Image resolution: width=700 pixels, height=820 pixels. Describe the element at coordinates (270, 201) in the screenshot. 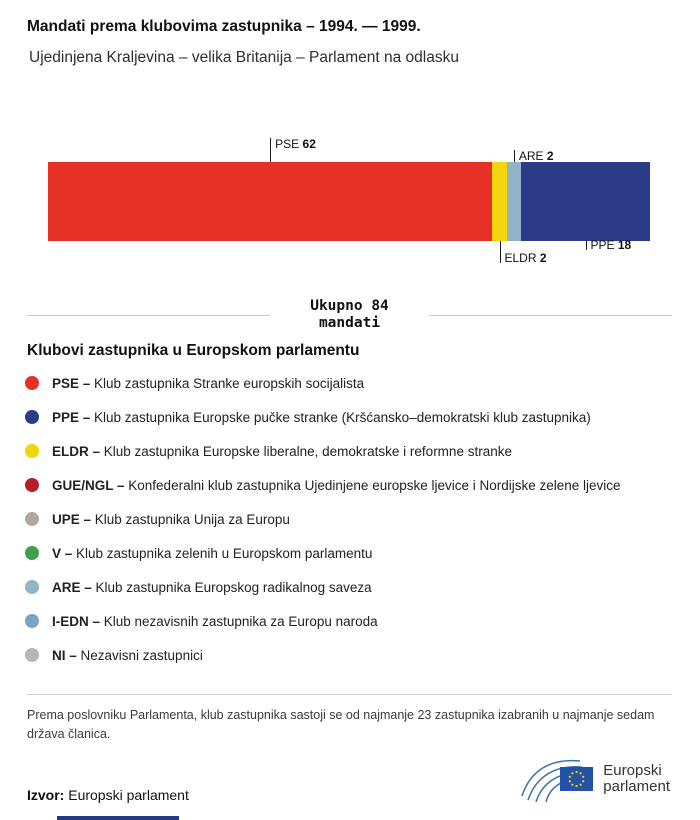

I see `bar-segment-pse` at that location.